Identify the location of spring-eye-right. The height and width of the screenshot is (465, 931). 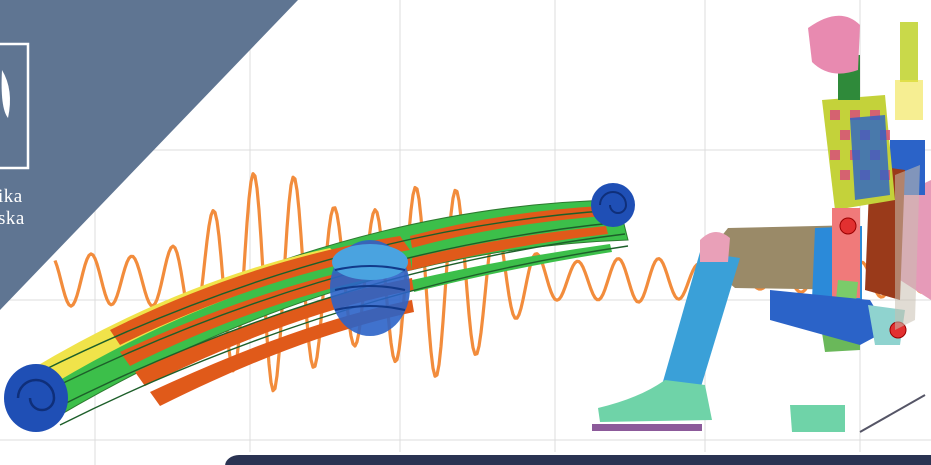
(613, 205).